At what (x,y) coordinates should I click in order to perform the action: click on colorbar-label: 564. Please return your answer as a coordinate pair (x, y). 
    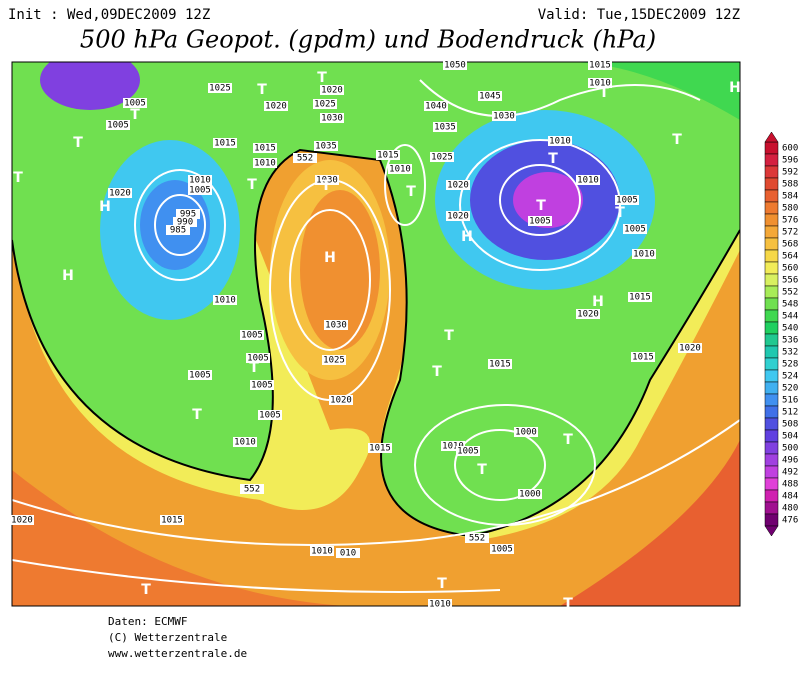
    Looking at the image, I should click on (790, 257).